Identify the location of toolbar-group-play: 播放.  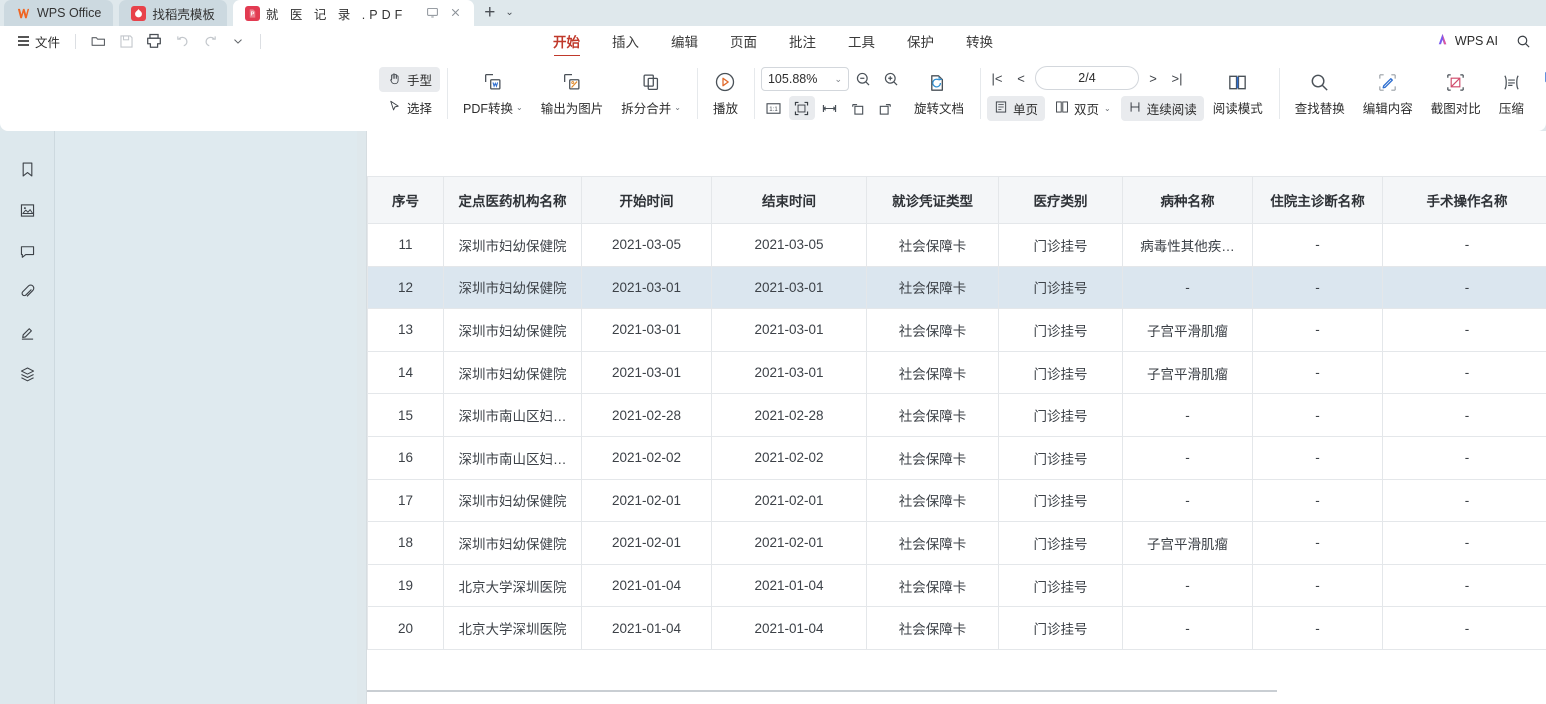
(725, 93).